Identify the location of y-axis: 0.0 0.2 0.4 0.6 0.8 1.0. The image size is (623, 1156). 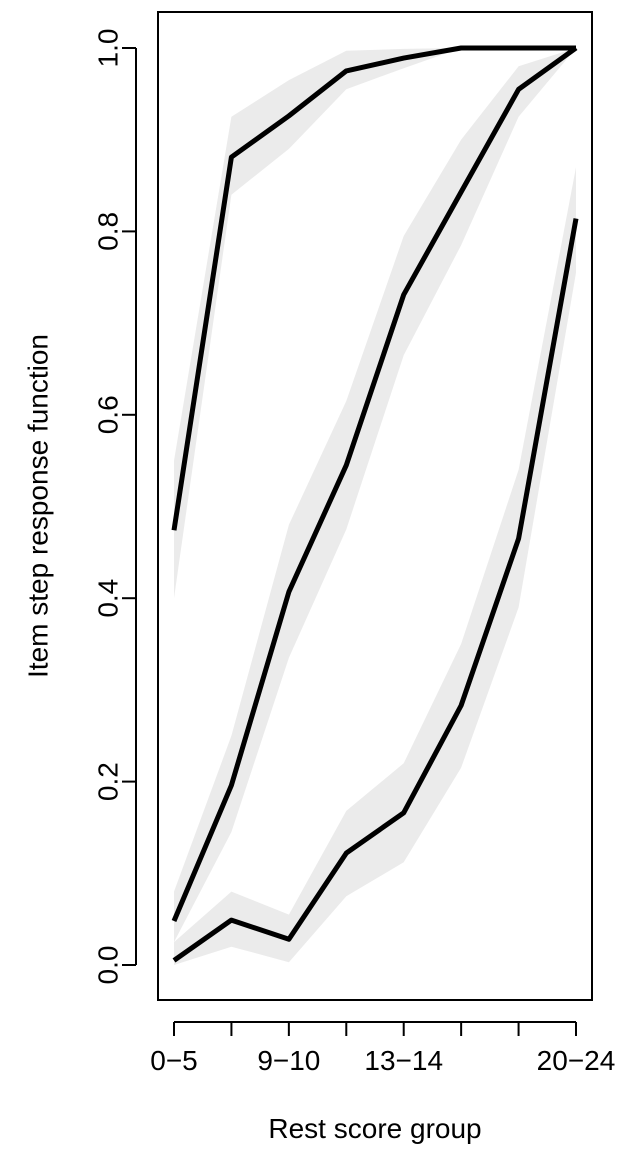
(115, 507).